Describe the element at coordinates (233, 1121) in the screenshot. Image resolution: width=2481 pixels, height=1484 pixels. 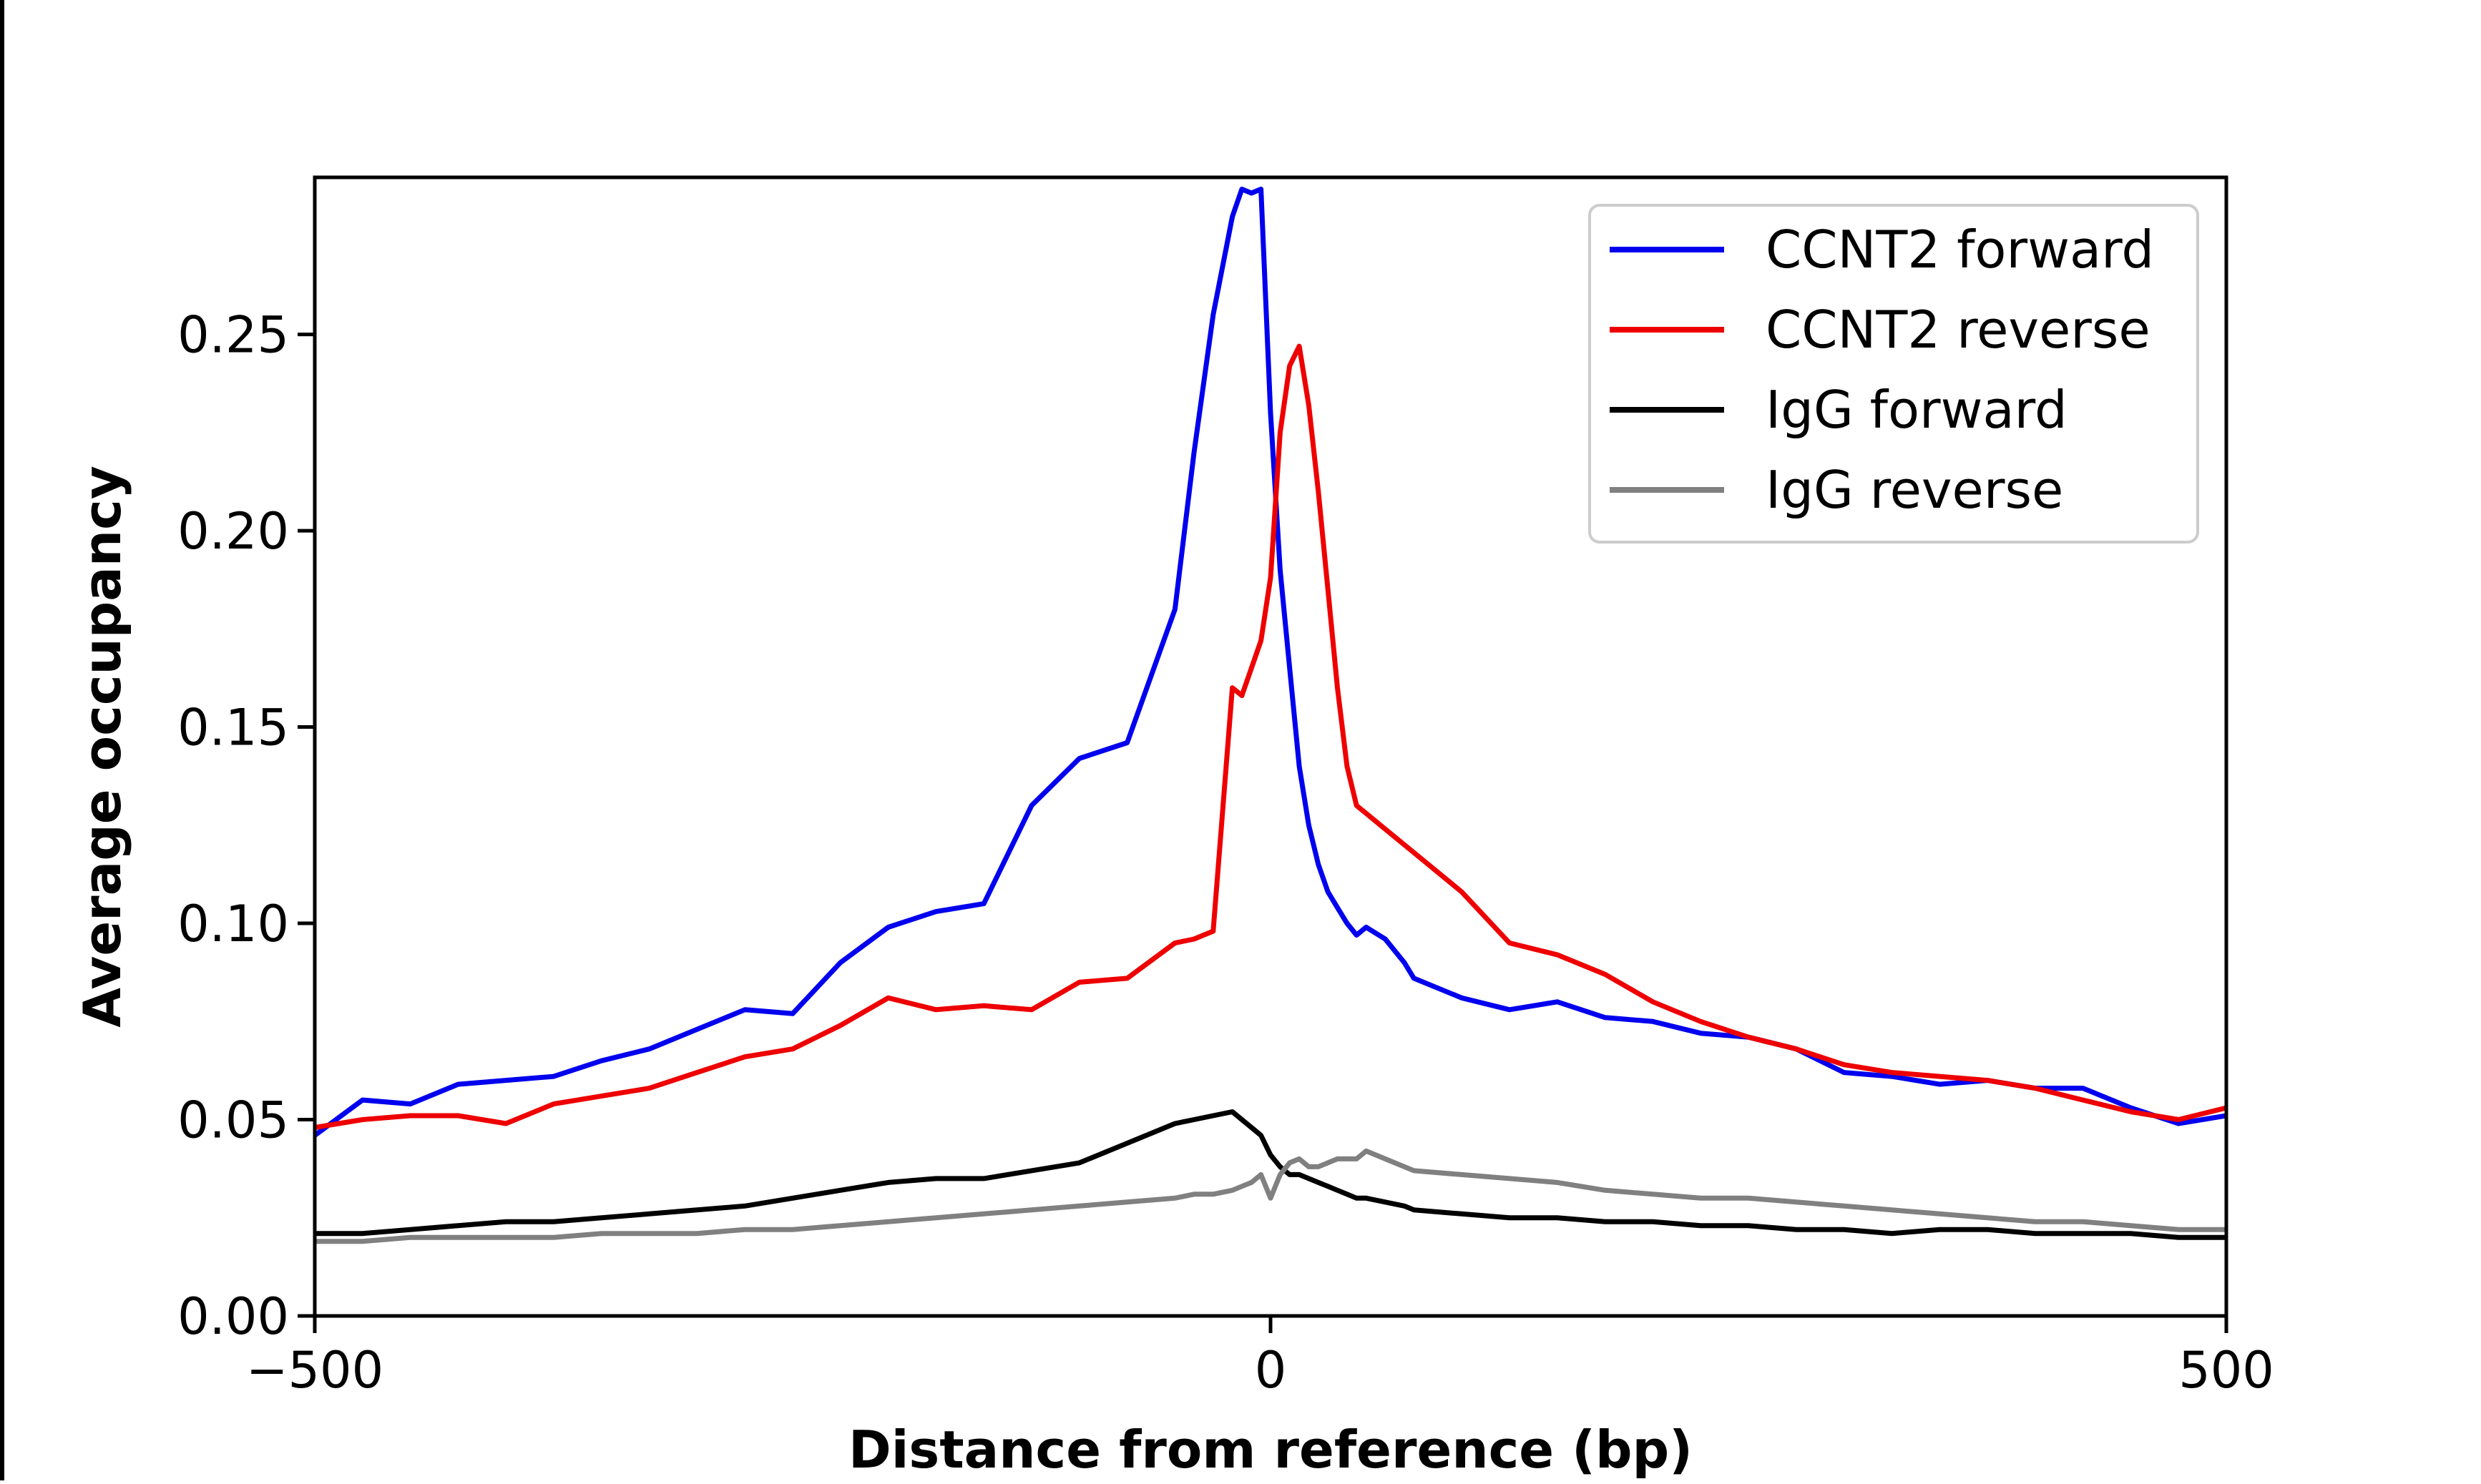
I see `y-tick-label: 0.05` at that location.